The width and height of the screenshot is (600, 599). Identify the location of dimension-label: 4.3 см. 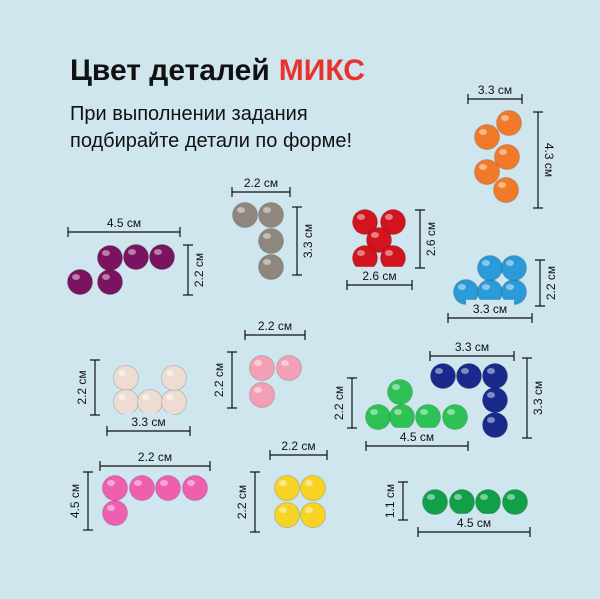
(549, 160).